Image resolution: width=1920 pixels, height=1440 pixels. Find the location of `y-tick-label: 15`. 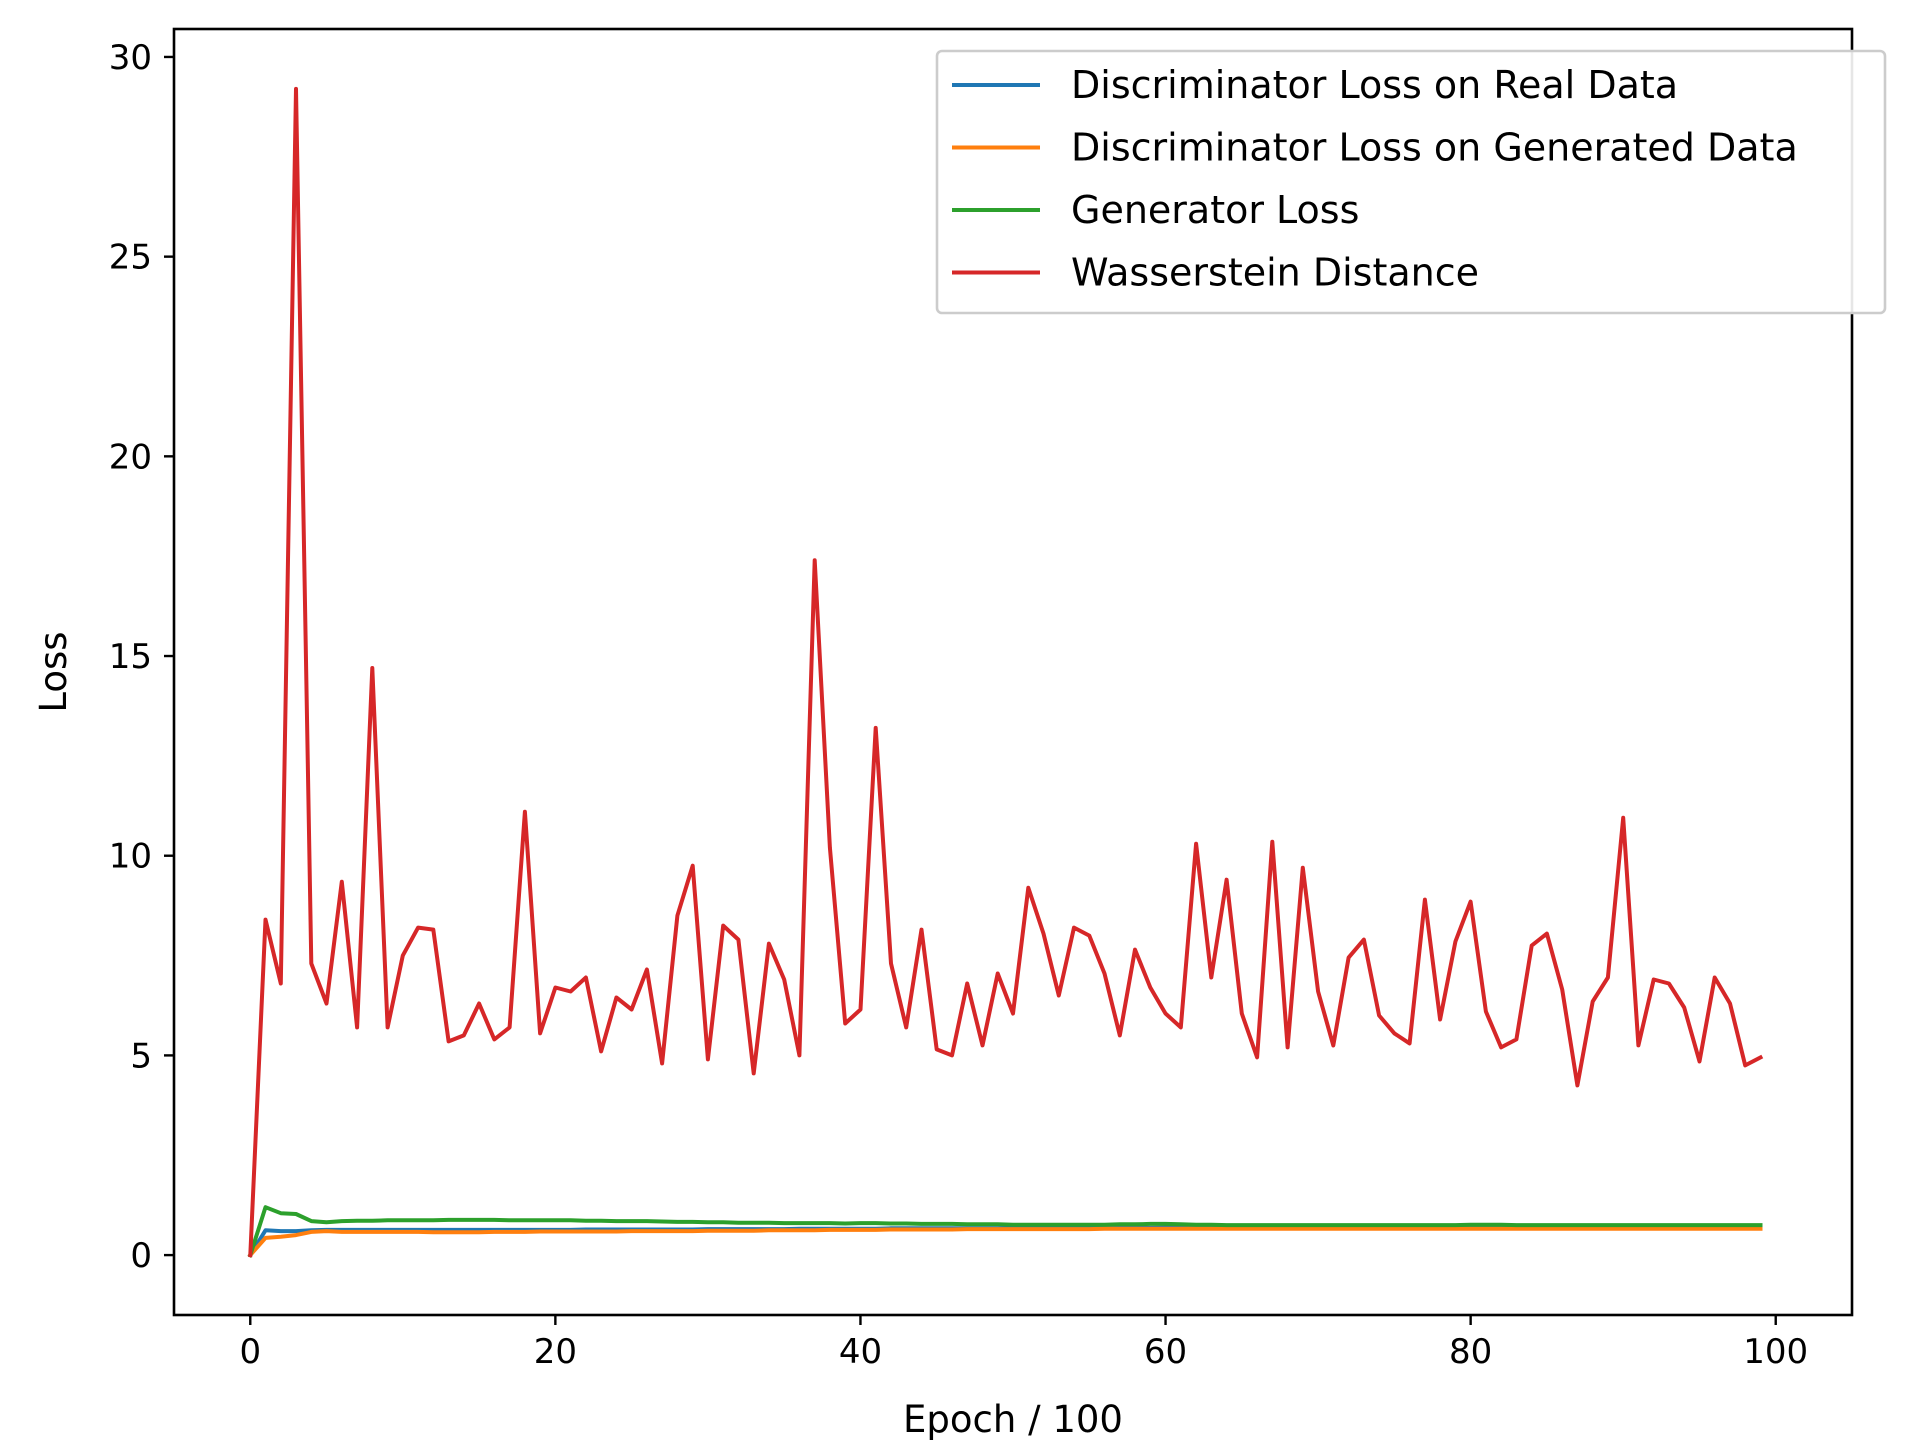

y-tick-label: 15 is located at coordinates (130, 657).